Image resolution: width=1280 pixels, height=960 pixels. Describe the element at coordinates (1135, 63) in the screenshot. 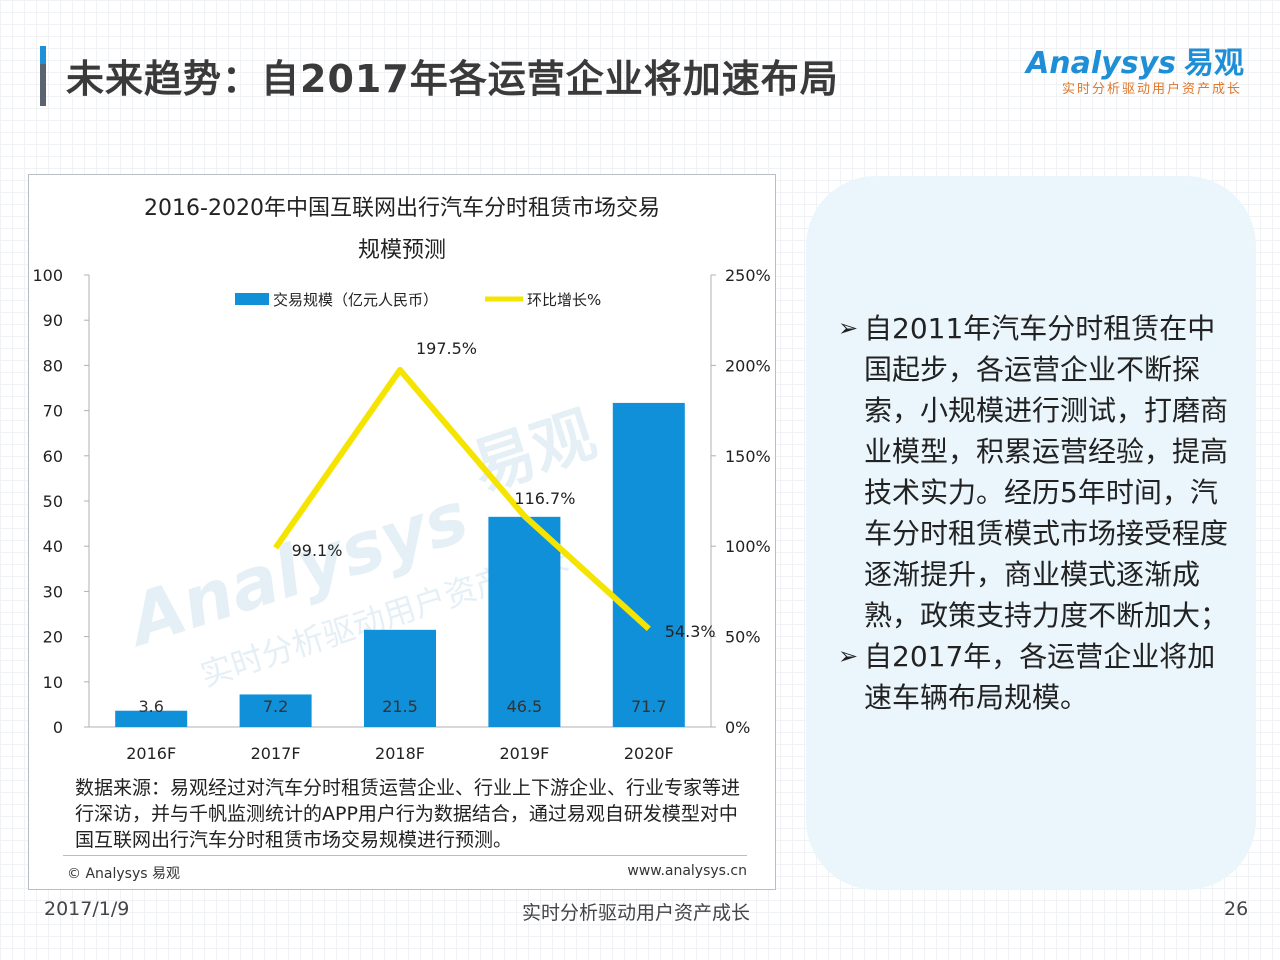

I see `logo-wordmark: Analysys 易观` at that location.